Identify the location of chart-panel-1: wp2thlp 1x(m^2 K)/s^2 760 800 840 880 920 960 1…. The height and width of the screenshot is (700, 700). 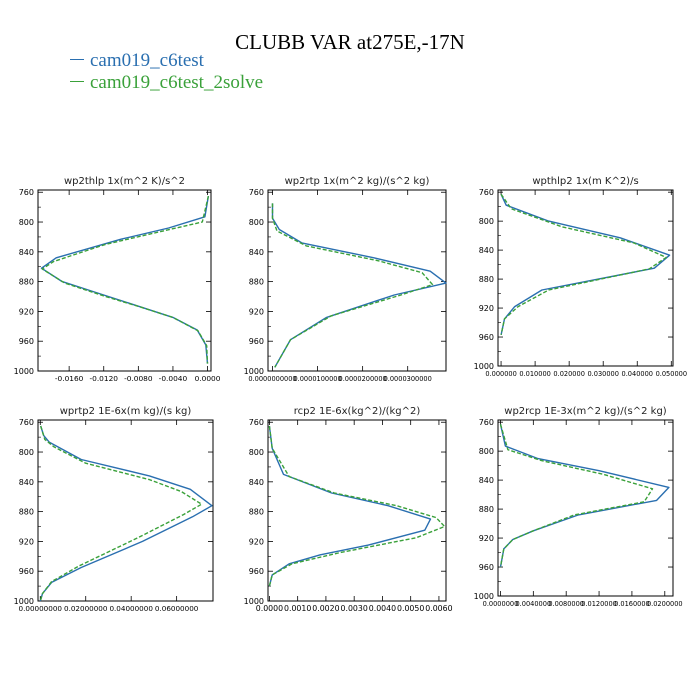
(117, 279).